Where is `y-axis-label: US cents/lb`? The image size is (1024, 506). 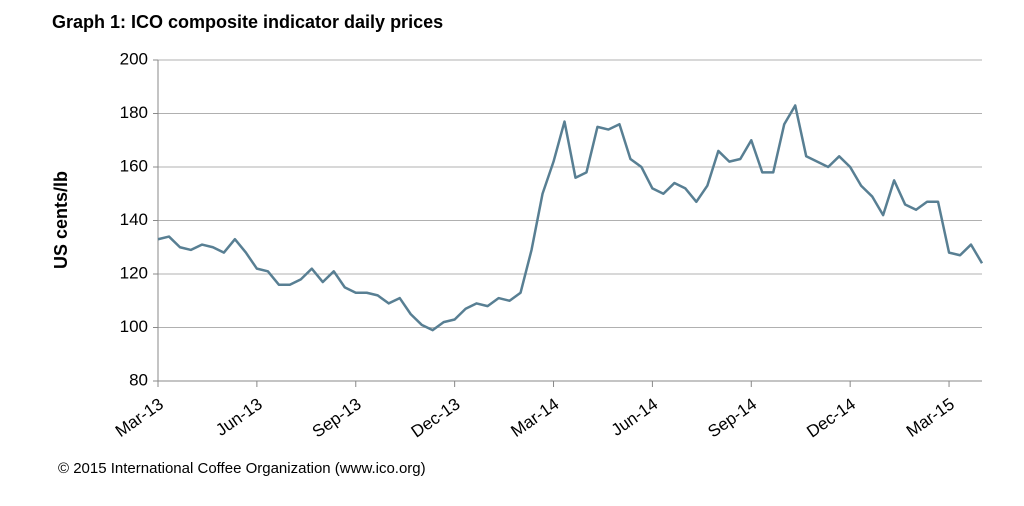
y-axis-label: US cents/lb is located at coordinates (61, 220).